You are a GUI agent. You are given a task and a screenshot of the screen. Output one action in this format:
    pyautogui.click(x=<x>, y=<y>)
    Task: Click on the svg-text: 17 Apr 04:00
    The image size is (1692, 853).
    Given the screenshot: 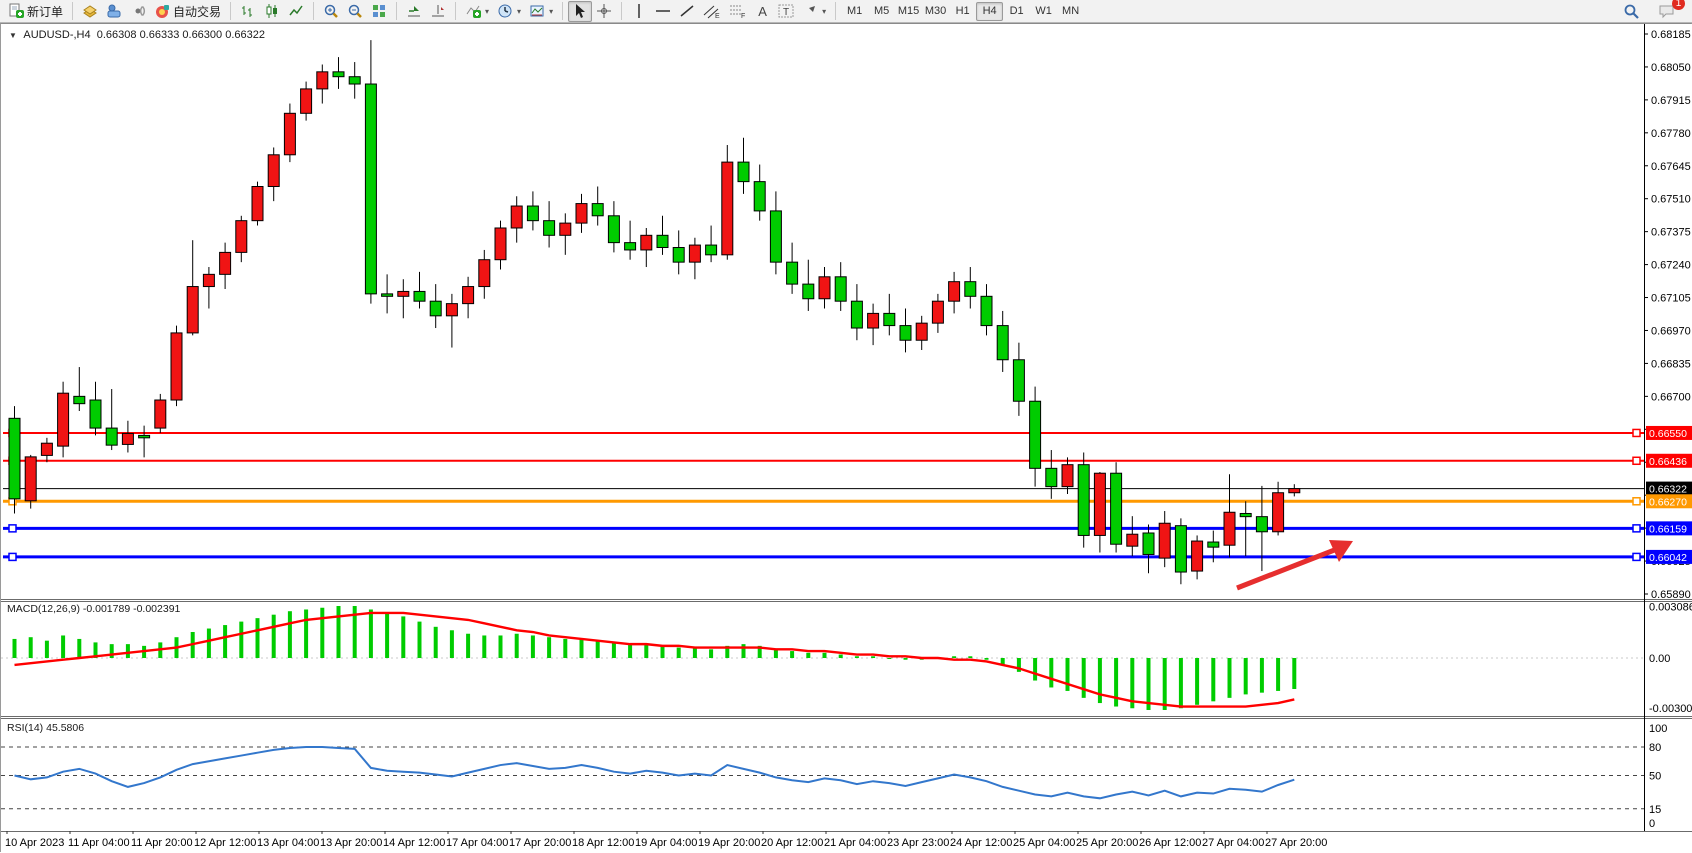 What is the action you would take?
    pyautogui.click(x=477, y=843)
    